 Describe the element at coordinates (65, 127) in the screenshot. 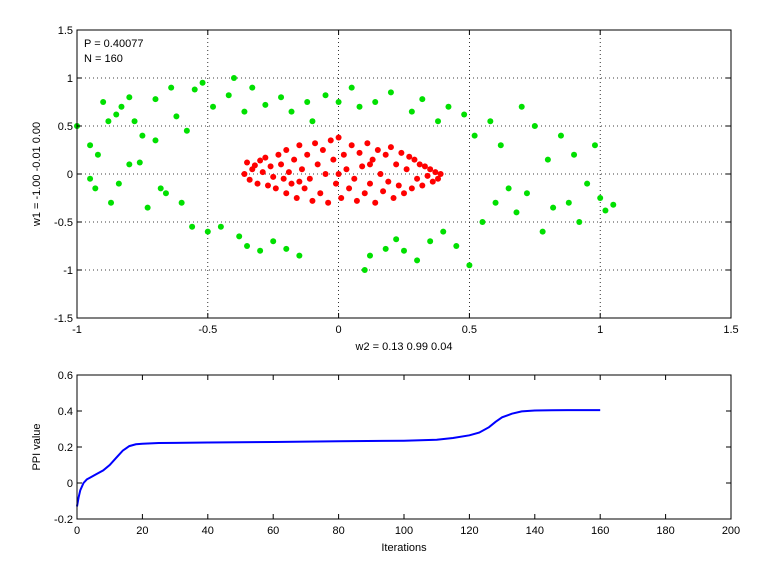

I see `scatter-ytick-label: 0.5` at that location.